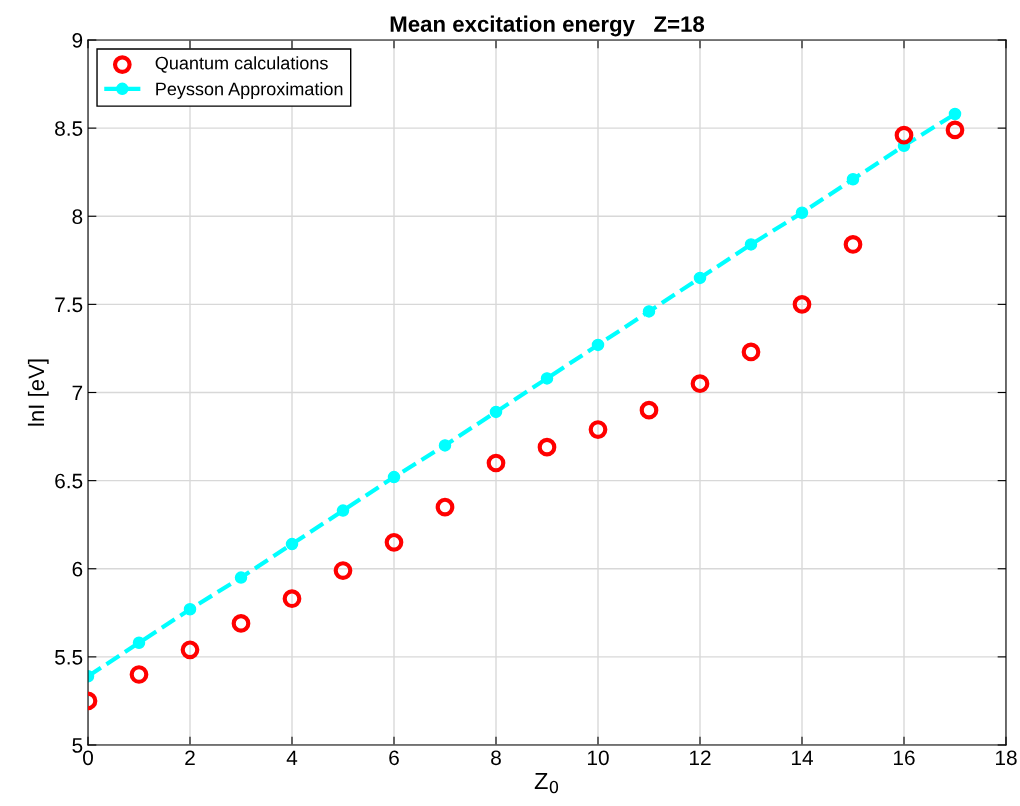 The width and height of the screenshot is (1020, 806). I want to click on y-tick-label: 7.5, so click(69, 305).